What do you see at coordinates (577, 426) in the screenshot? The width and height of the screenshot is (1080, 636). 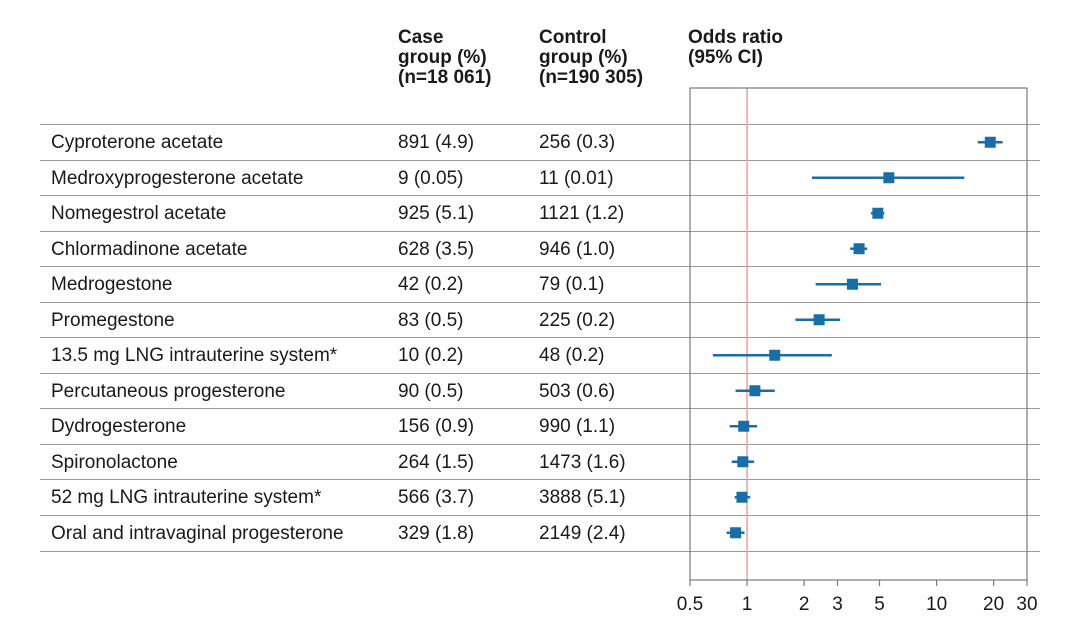 I see `control-value: 990 (1.1)` at bounding box center [577, 426].